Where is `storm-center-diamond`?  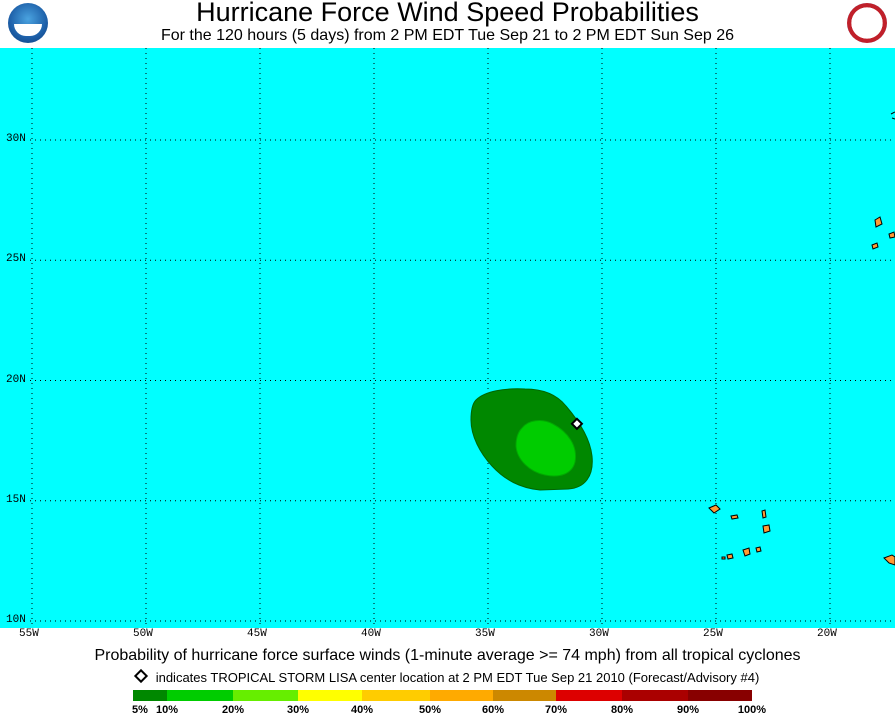 storm-center-diamond is located at coordinates (577, 424).